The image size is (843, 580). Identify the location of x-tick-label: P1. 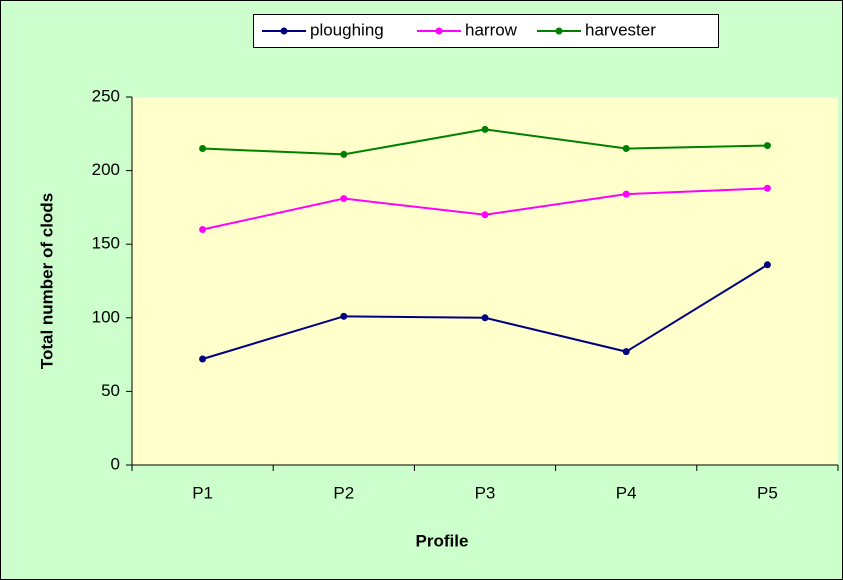
(202, 492).